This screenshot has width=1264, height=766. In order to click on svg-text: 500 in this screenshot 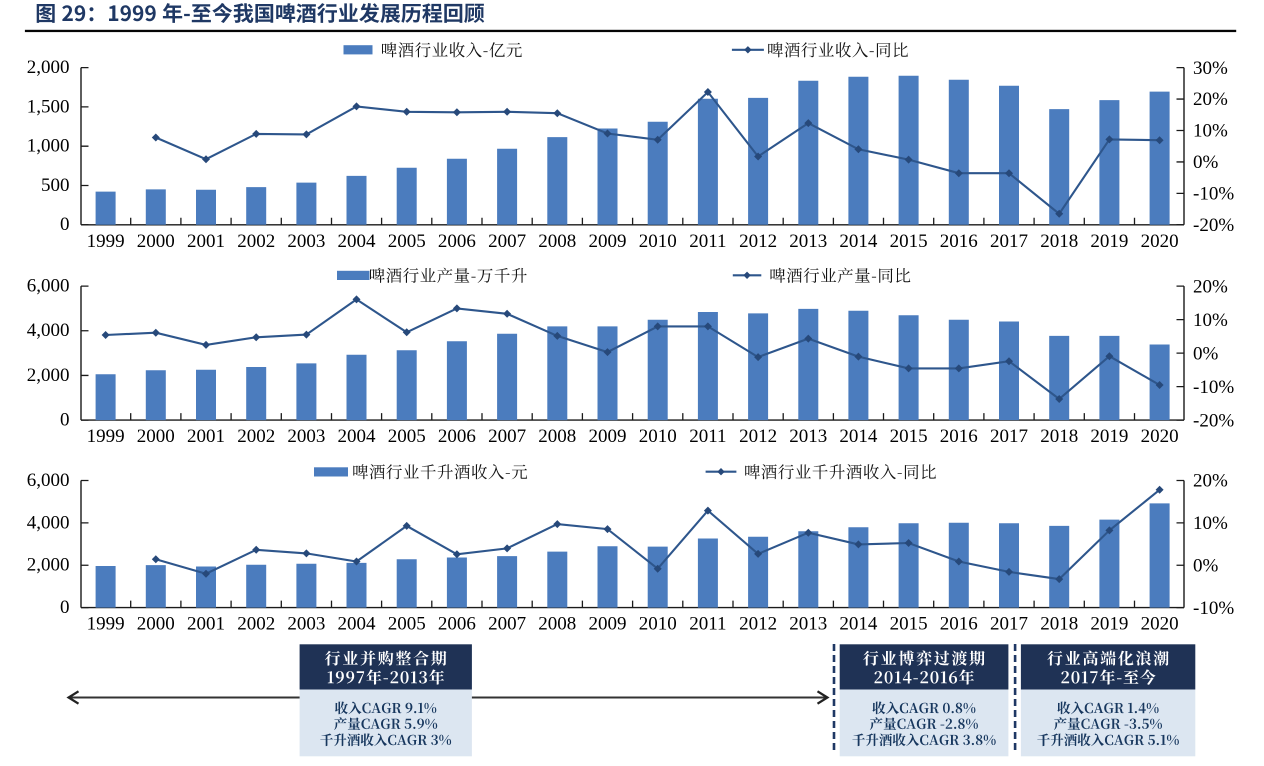, I will do `click(55, 185)`.